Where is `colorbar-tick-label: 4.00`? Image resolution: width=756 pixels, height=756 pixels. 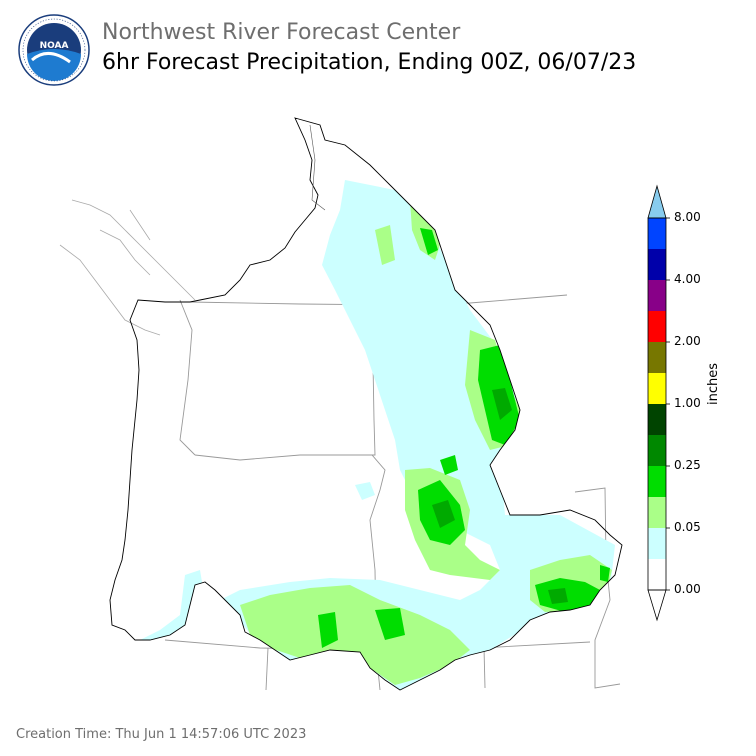
colorbar-tick-label: 4.00 is located at coordinates (687, 279).